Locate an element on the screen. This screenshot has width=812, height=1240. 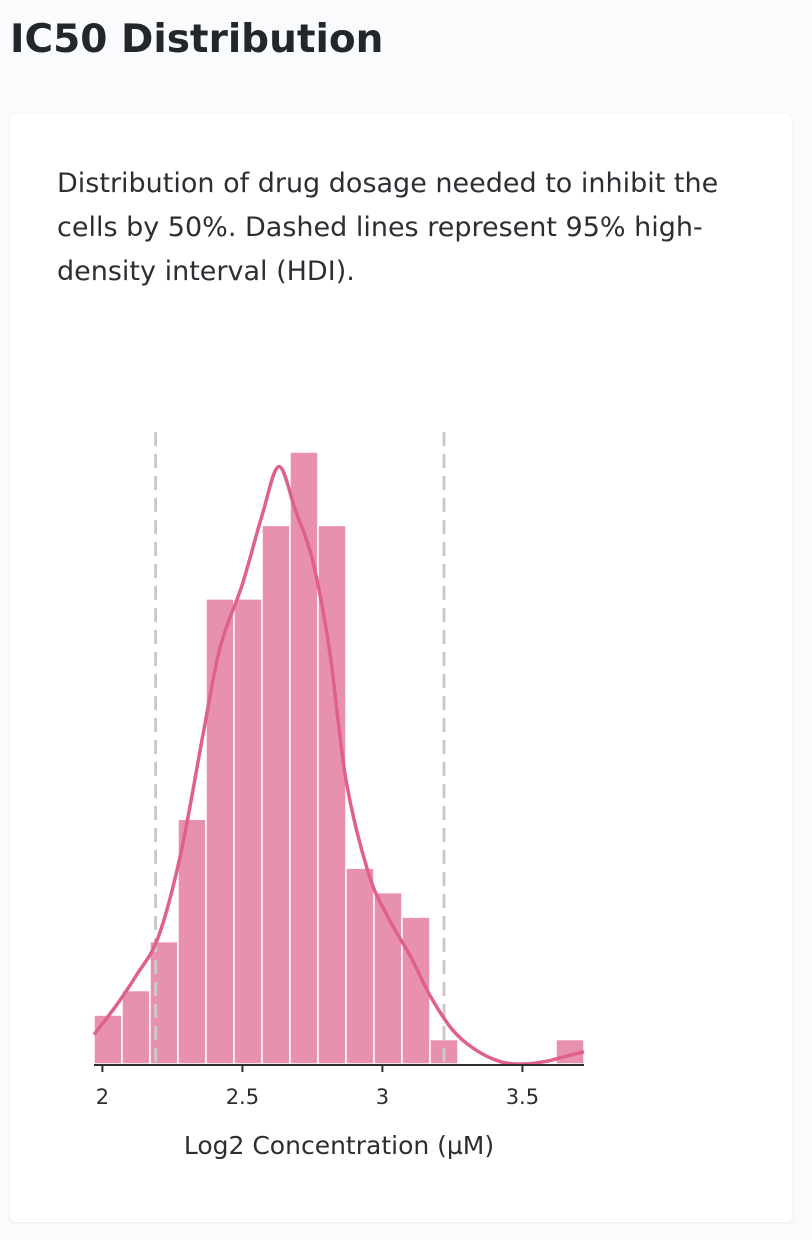
x-axis: 2 2.5 3 3.5 is located at coordinates (339, 1086).